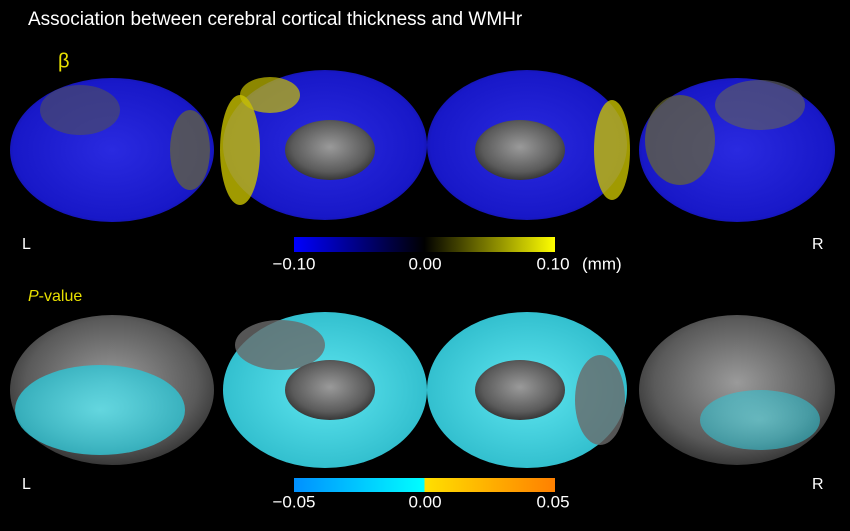  What do you see at coordinates (602, 263) in the screenshot?
I see `colorbar-unit: (mm)` at bounding box center [602, 263].